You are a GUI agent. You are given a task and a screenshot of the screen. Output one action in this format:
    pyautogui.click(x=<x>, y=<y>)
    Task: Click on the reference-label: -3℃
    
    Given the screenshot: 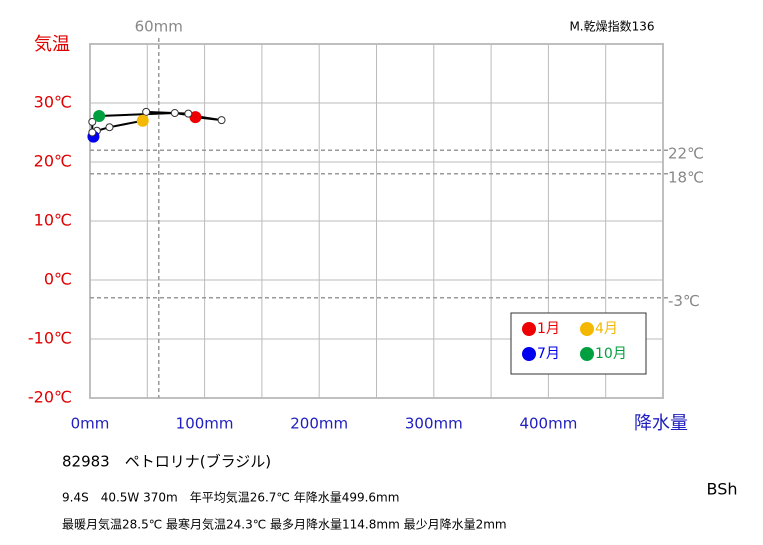 What is the action you would take?
    pyautogui.click(x=684, y=301)
    